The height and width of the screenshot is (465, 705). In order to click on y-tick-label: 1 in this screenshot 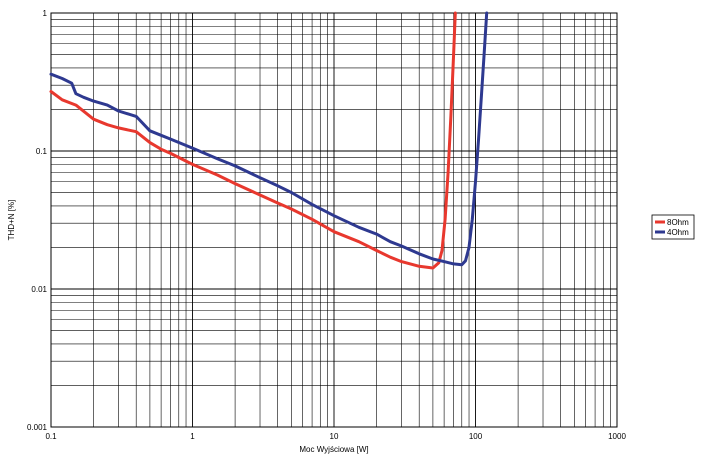, I will do `click(45, 13)`.